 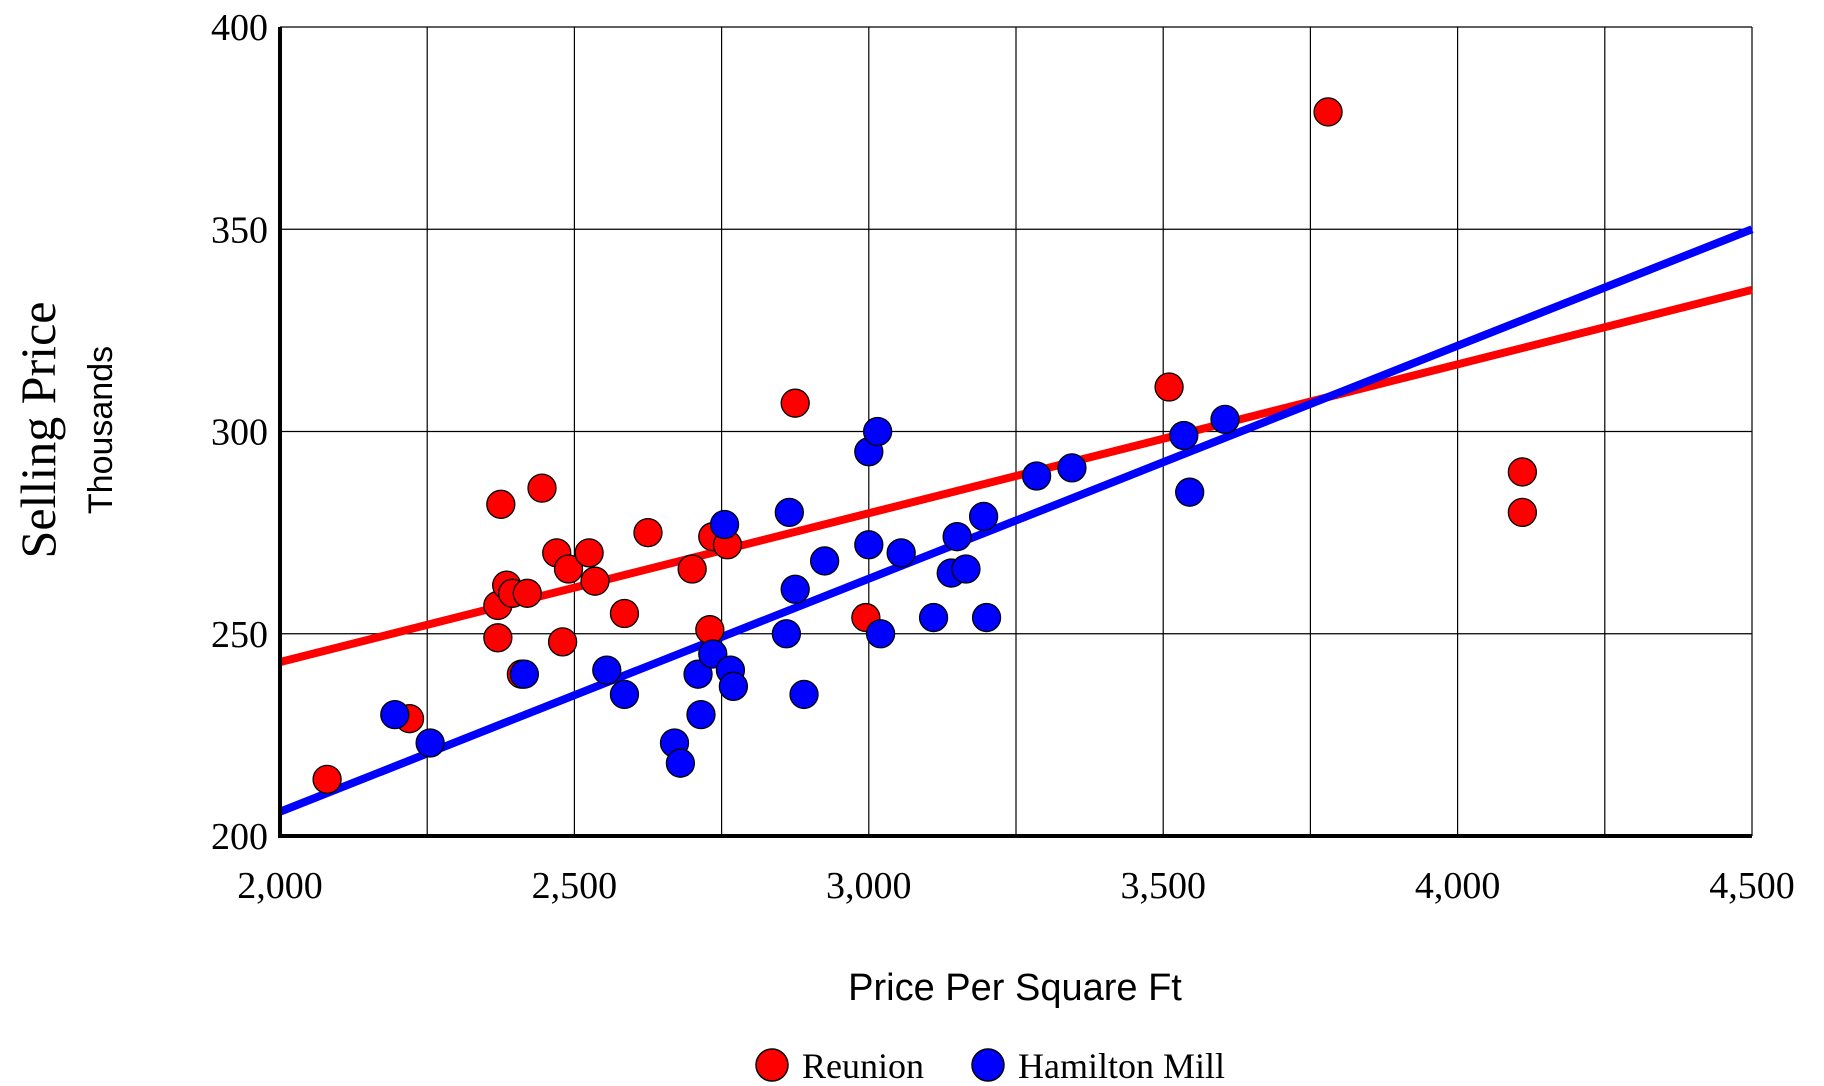 What do you see at coordinates (1163, 886) in the screenshot?
I see `x-tick-label: 3,500` at bounding box center [1163, 886].